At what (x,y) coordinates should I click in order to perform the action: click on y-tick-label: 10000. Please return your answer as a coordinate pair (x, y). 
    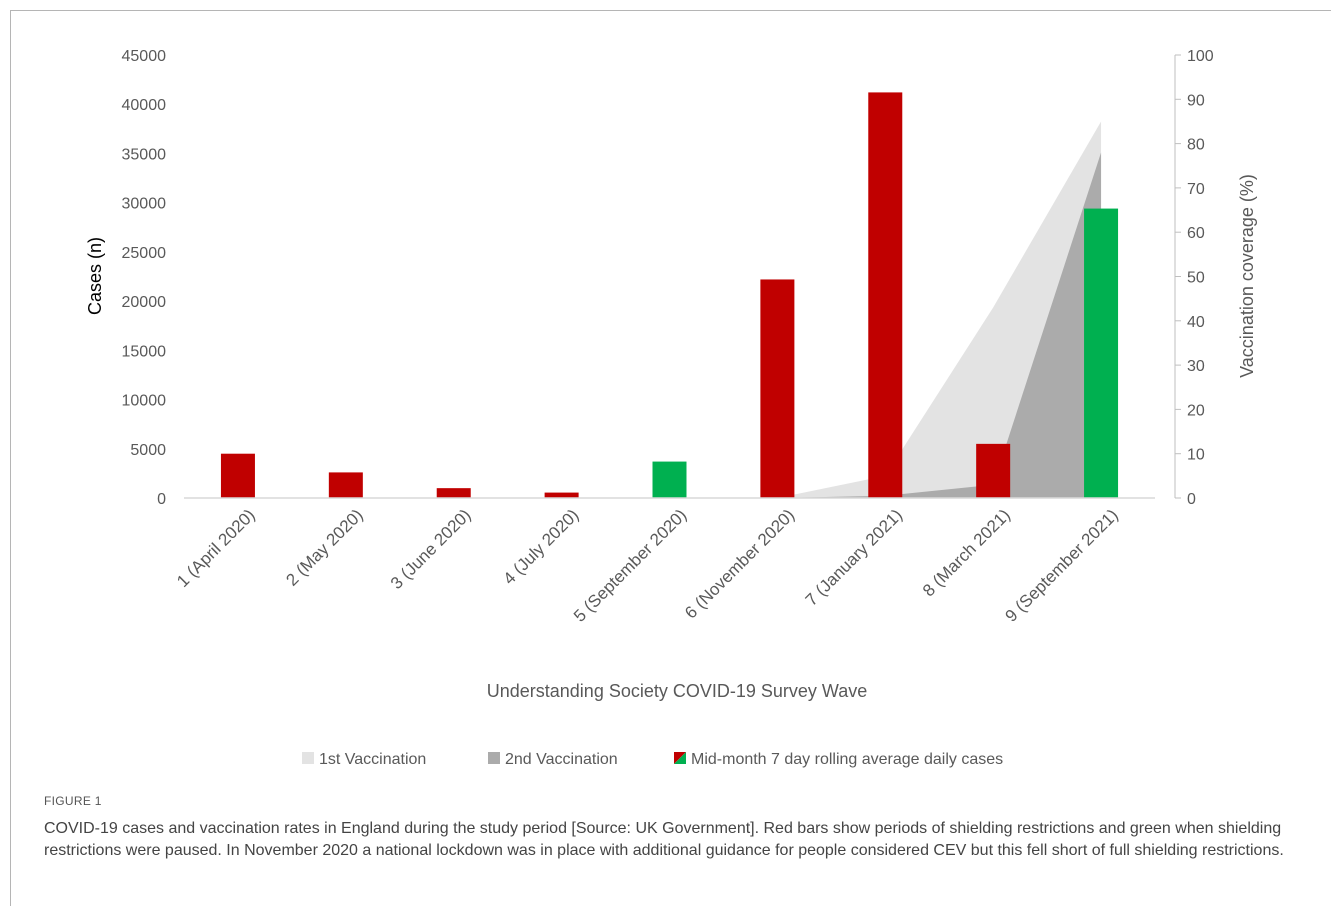
    Looking at the image, I should click on (144, 401).